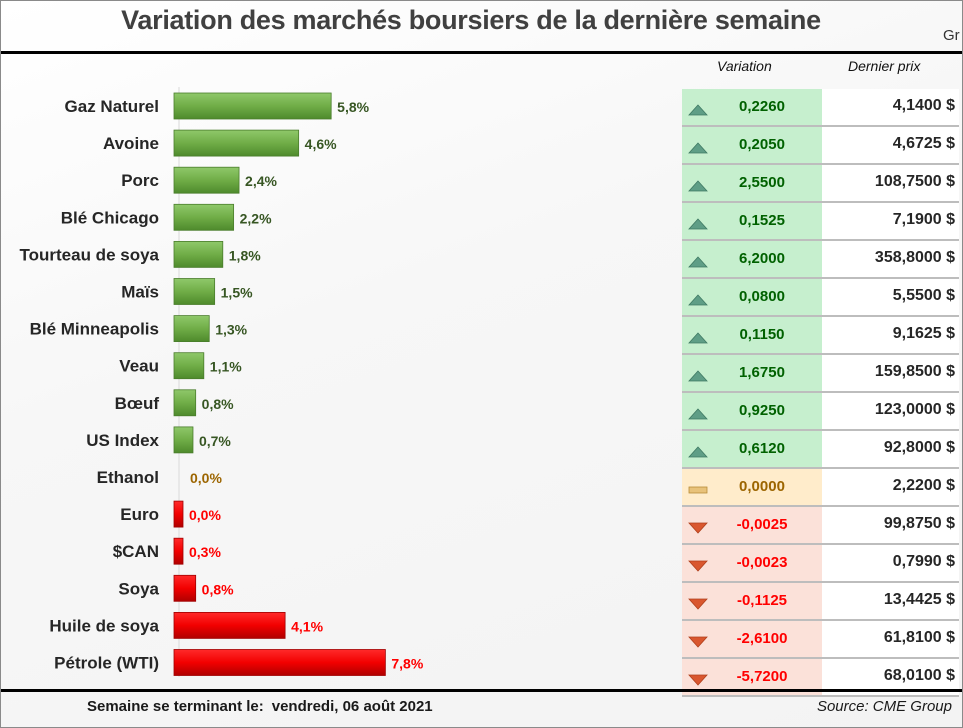 This screenshot has width=963, height=728. I want to click on variation-cell: -0,0025, so click(752, 525).